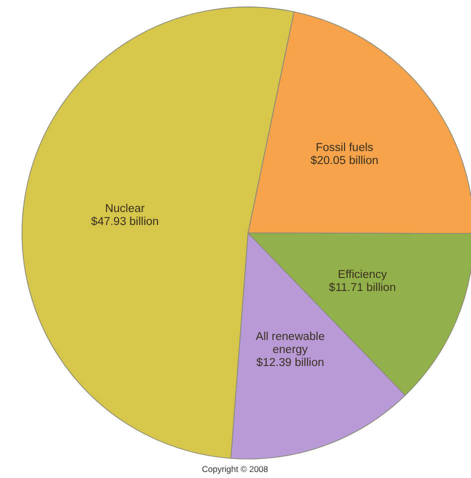  I want to click on data-label: $12.39 billion, so click(290, 362).